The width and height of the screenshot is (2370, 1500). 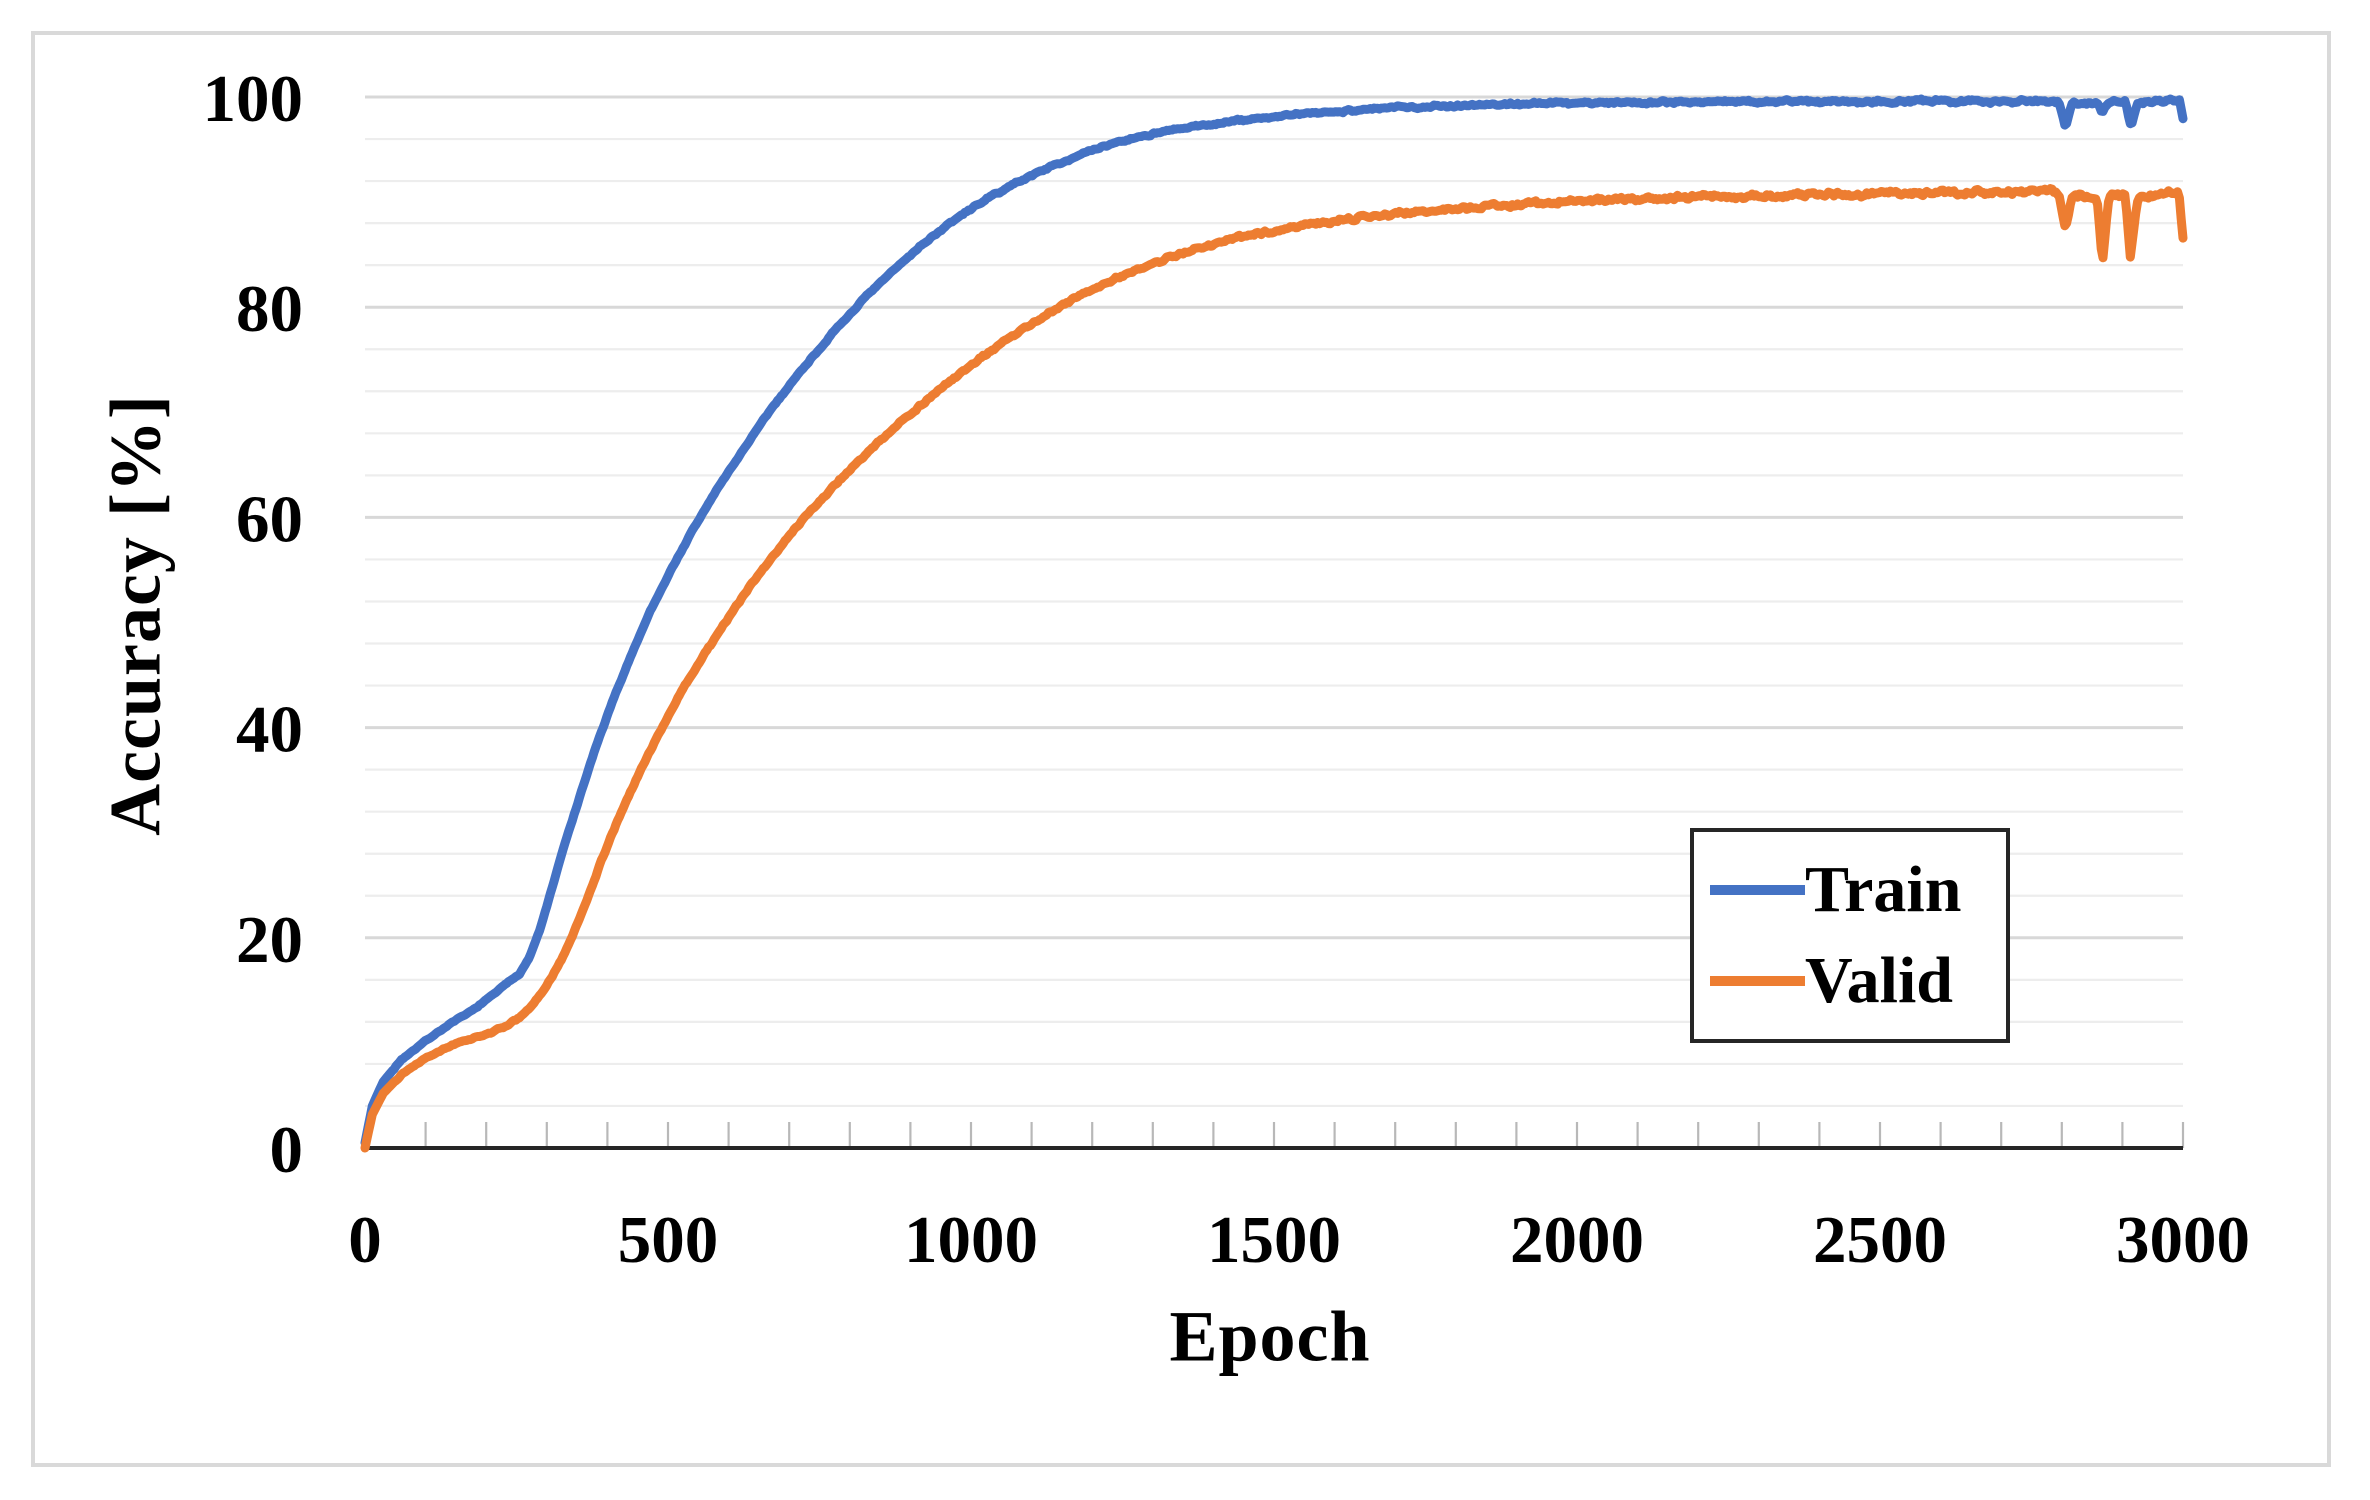 I want to click on legend-entry-valid: Valid, so click(x=1850, y=981).